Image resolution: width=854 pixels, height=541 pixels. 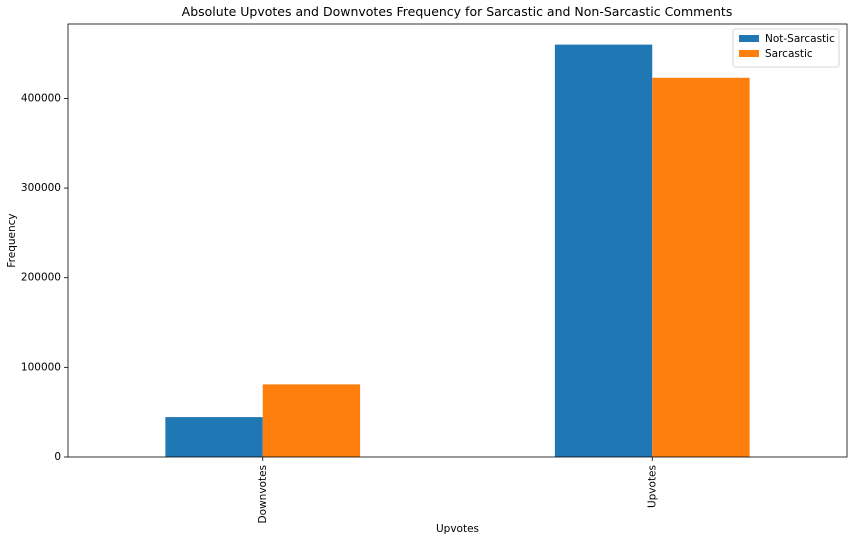 I want to click on bar-sarcastic-downvotes, so click(x=311, y=420).